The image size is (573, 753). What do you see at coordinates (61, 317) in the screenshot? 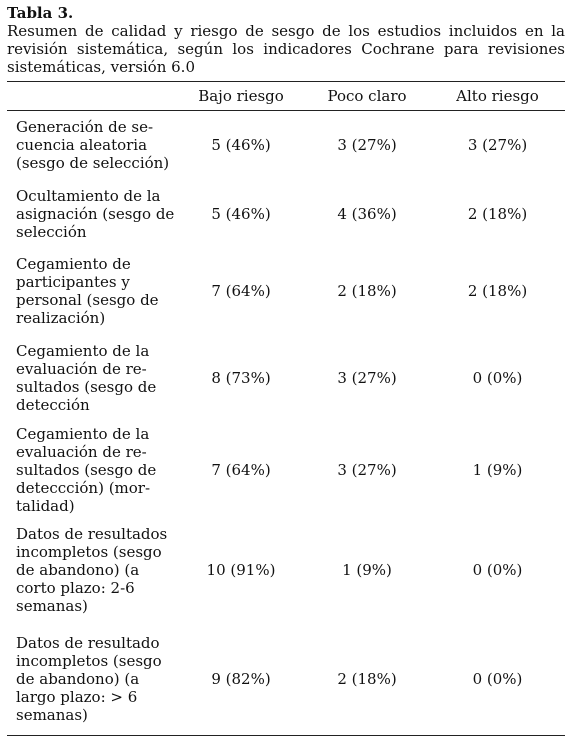
I see `row-label-line: realización)` at bounding box center [61, 317].